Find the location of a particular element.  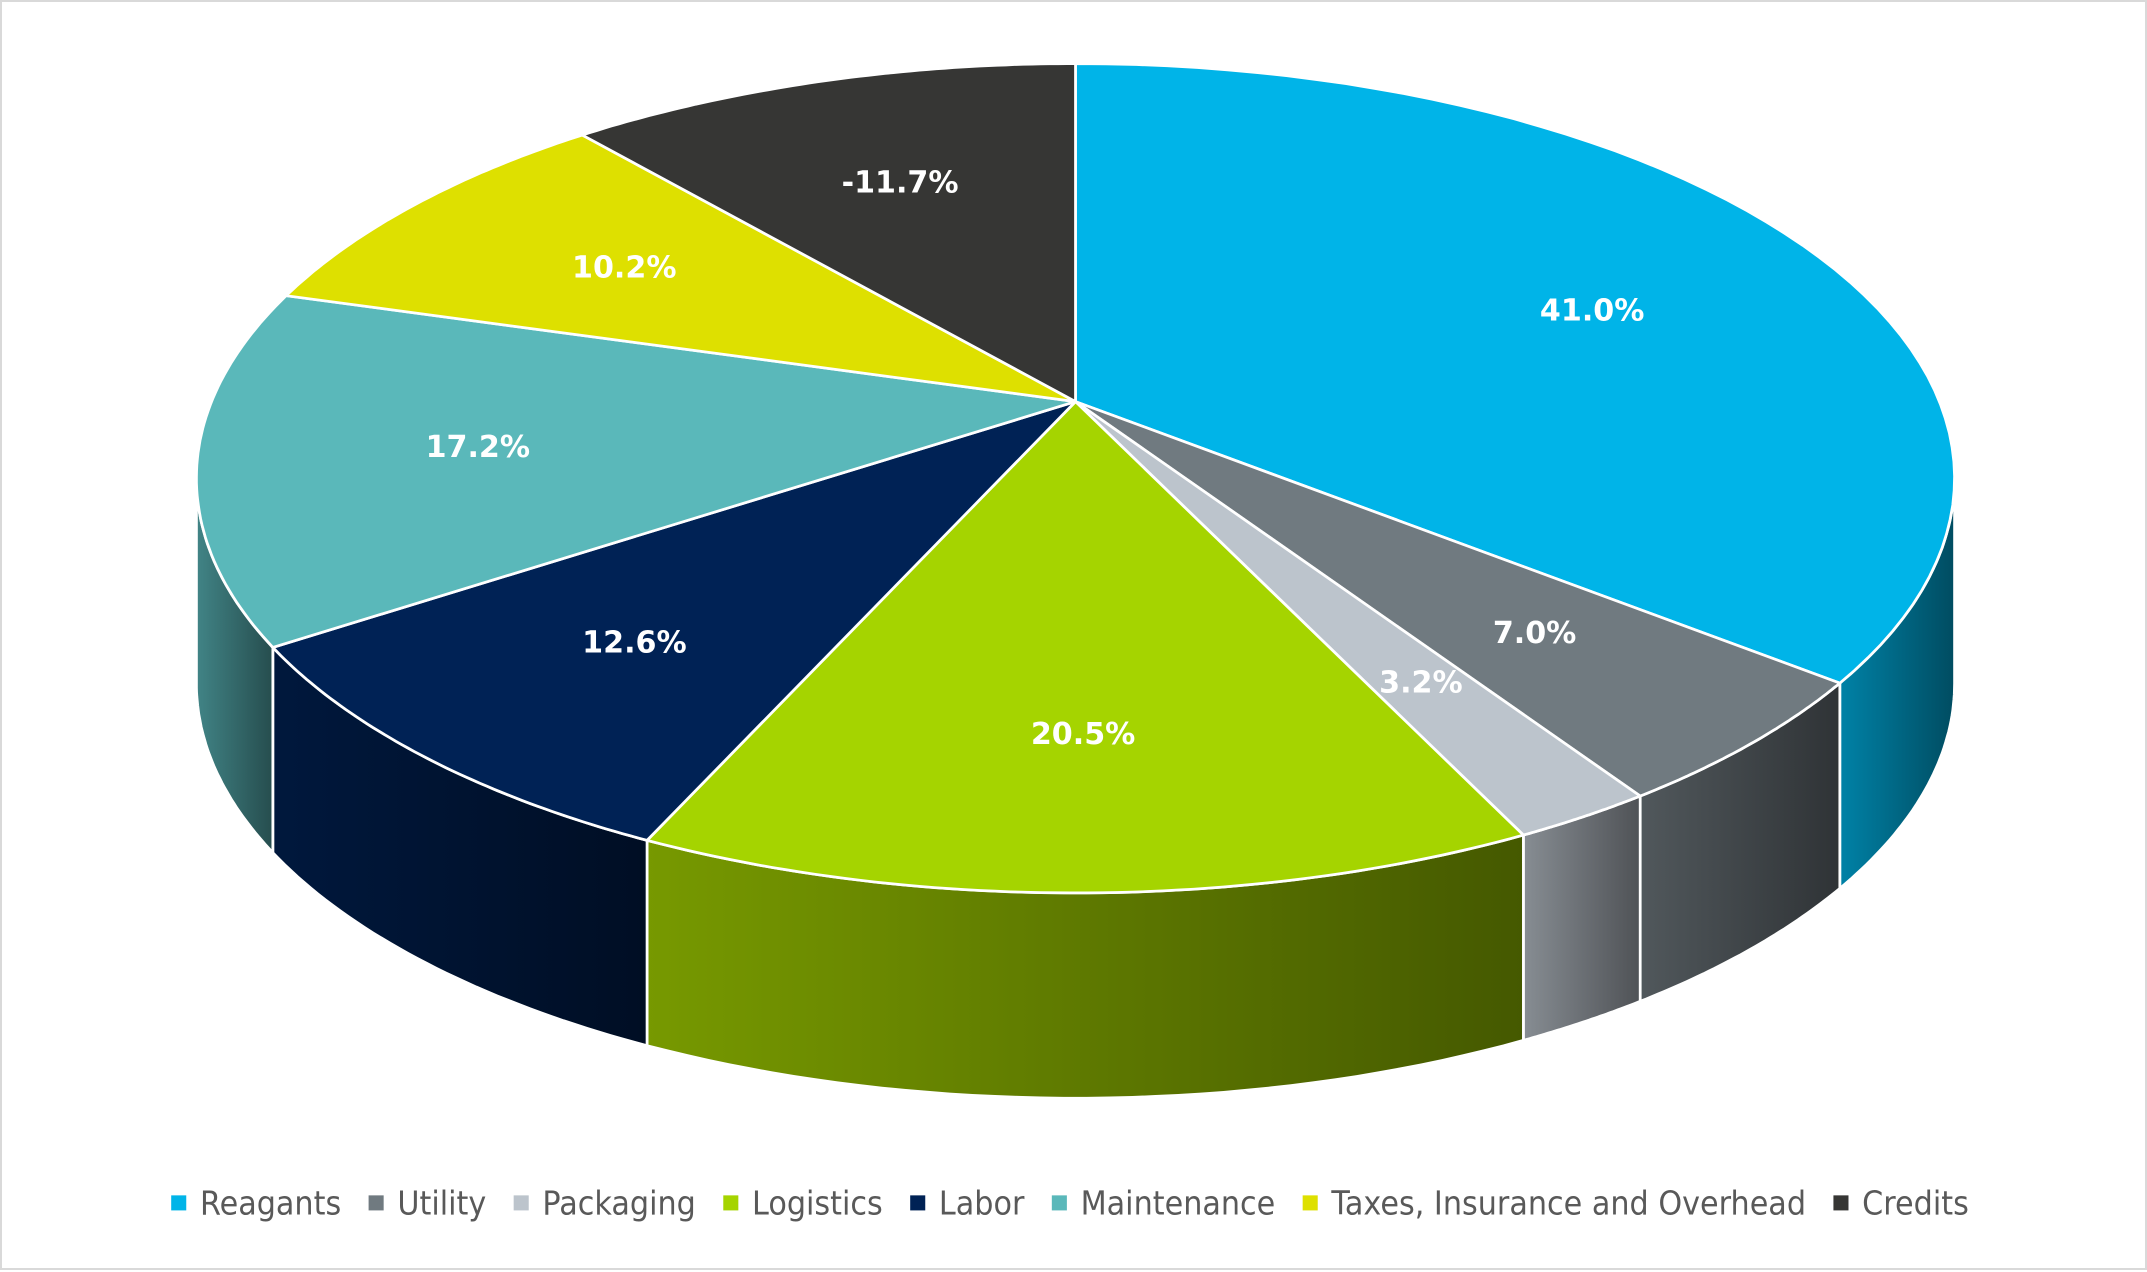

slice-labor is located at coordinates (673, 621).